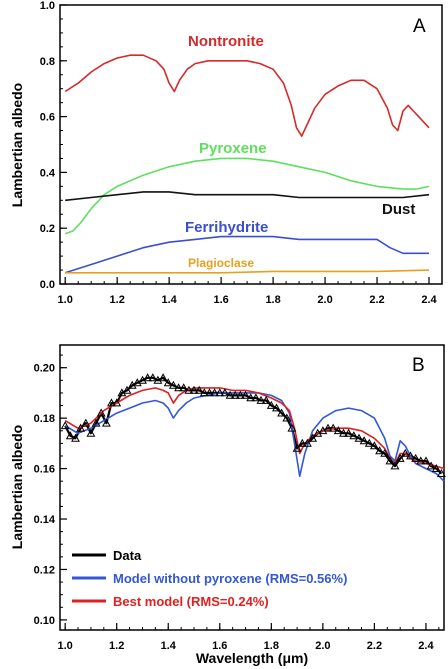  What do you see at coordinates (271, 646) in the screenshot?
I see `panel-b-x-tick-label: 1.8` at bounding box center [271, 646].